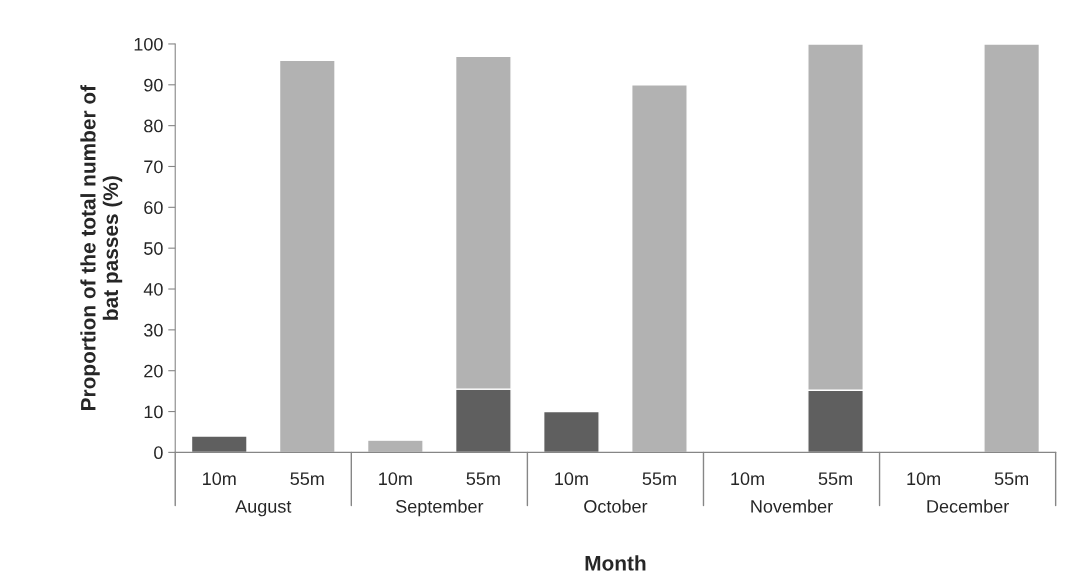 The height and width of the screenshot is (586, 1075). What do you see at coordinates (153, 371) in the screenshot?
I see `y-tick-label: 20` at bounding box center [153, 371].